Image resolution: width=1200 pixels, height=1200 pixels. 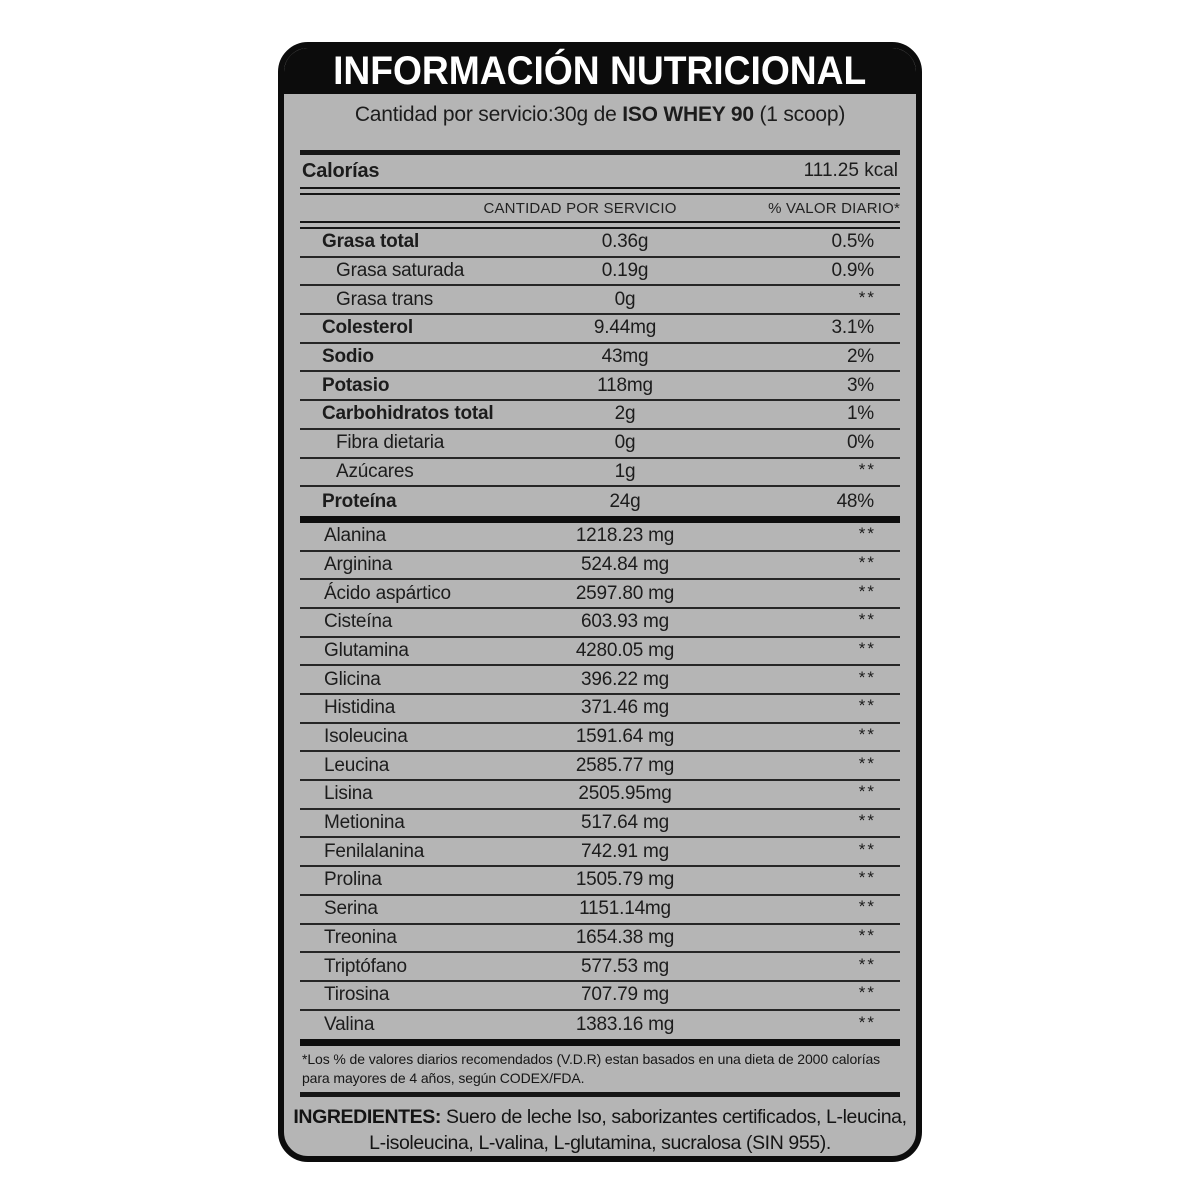 I want to click on nutrient-daily-value: 3%, so click(x=860, y=385).